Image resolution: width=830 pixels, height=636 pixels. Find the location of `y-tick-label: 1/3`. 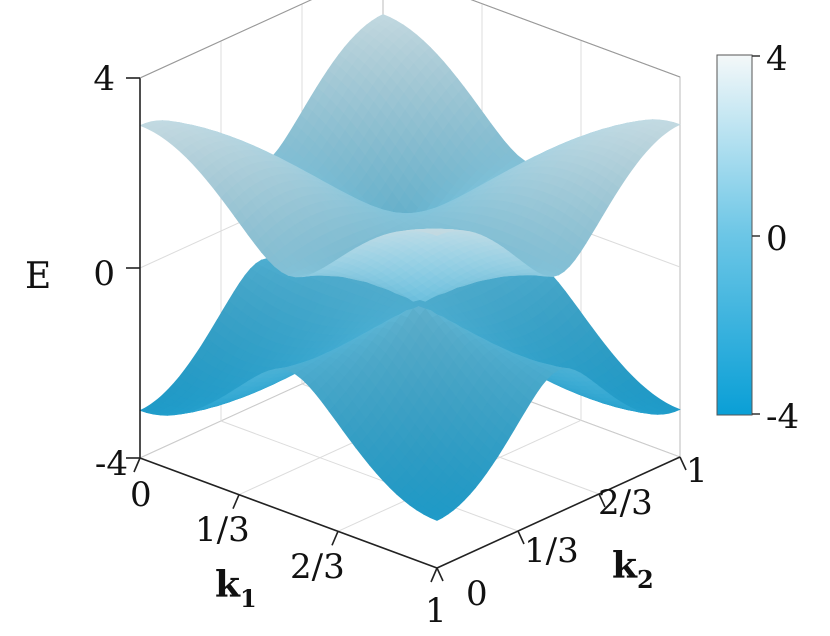

y-tick-label: 1/3 is located at coordinates (551, 551).